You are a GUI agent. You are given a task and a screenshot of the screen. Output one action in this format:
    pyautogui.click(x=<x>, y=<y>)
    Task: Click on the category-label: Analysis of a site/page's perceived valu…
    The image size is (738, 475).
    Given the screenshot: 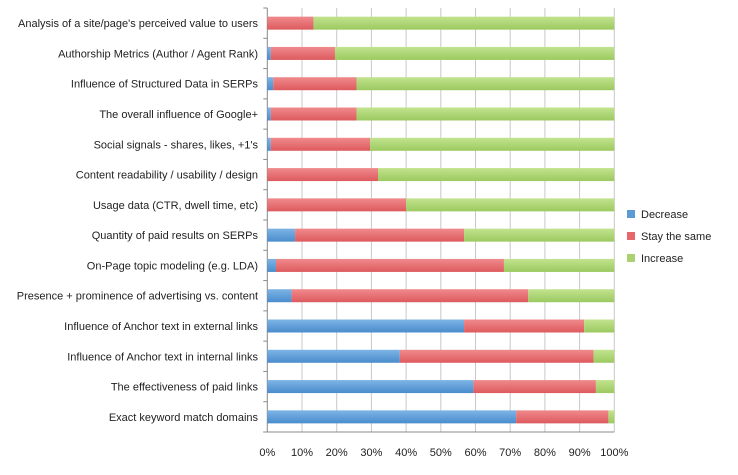 What is the action you would take?
    pyautogui.click(x=138, y=24)
    